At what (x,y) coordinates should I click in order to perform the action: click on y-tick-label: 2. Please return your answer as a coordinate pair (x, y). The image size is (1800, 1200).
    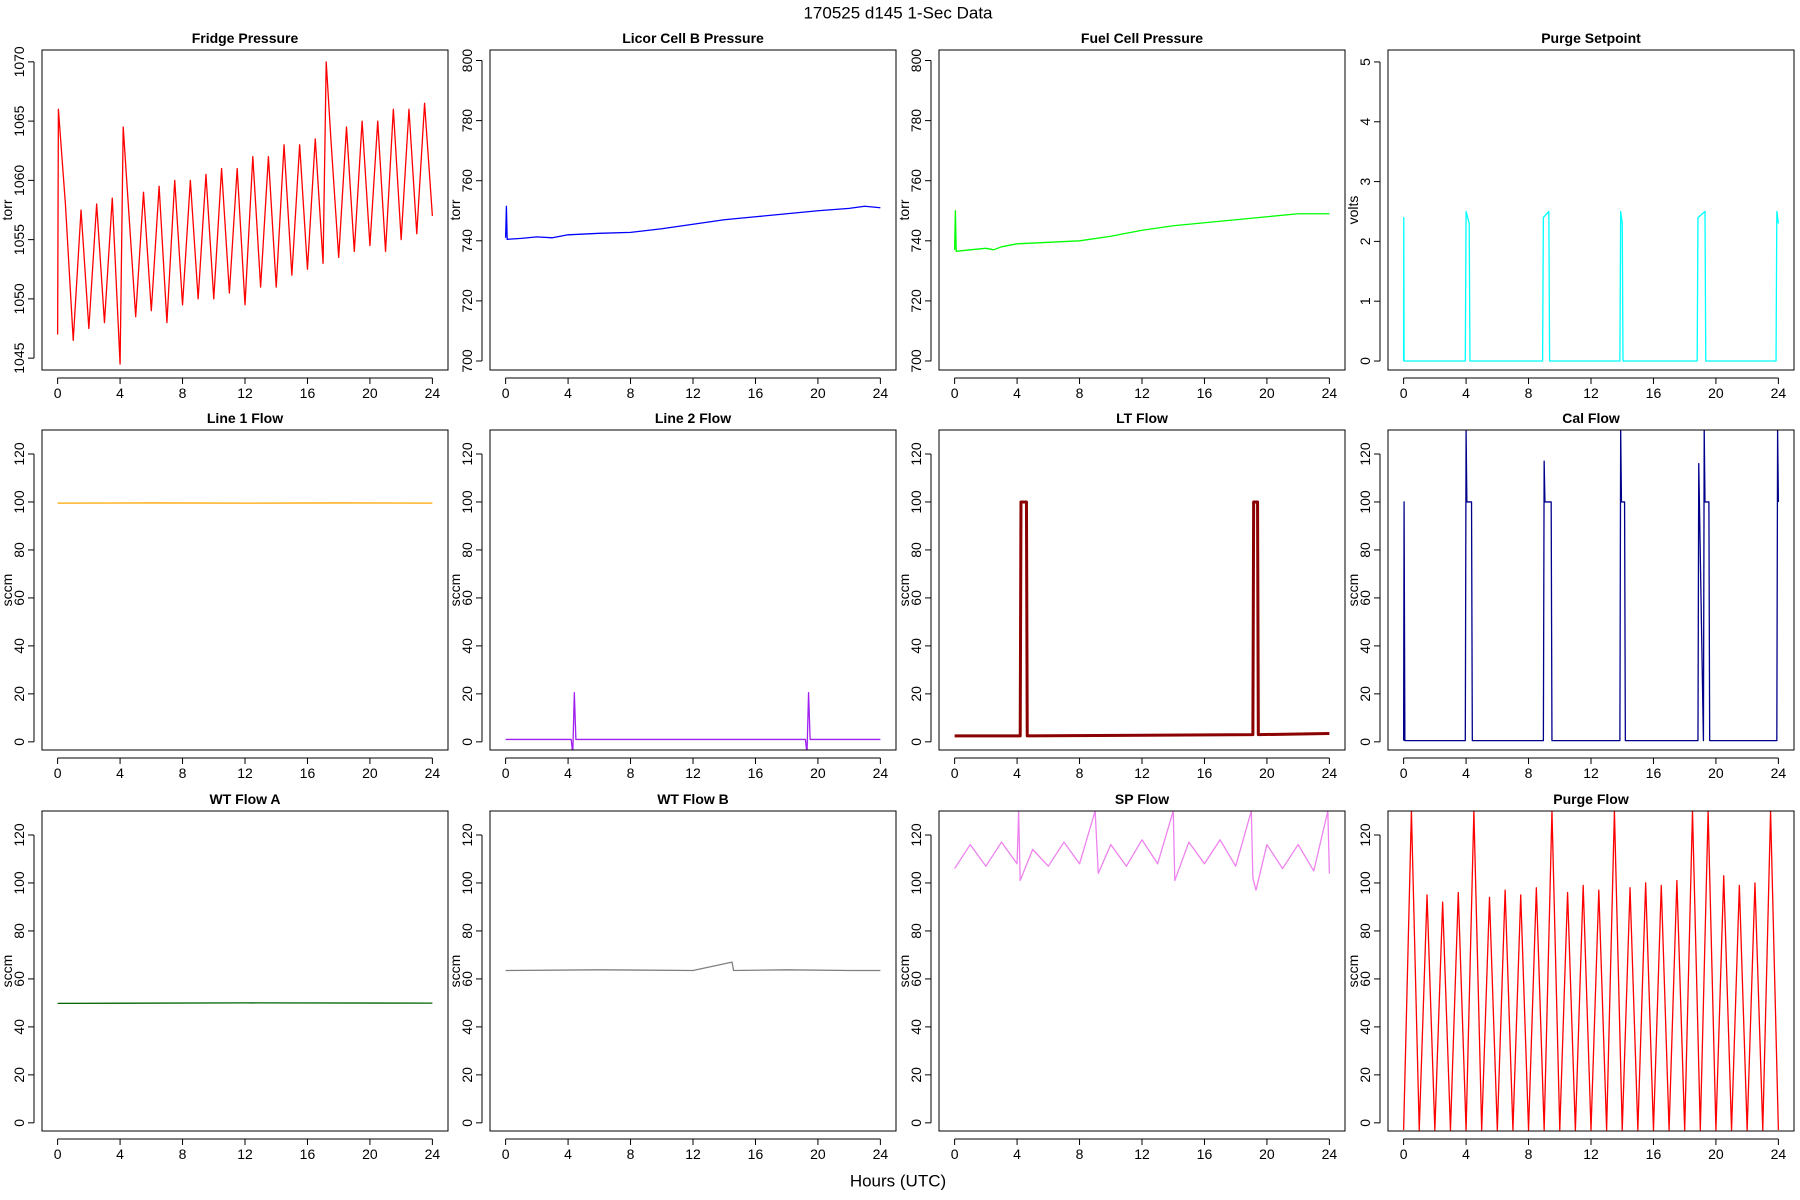
    Looking at the image, I should click on (1365, 241).